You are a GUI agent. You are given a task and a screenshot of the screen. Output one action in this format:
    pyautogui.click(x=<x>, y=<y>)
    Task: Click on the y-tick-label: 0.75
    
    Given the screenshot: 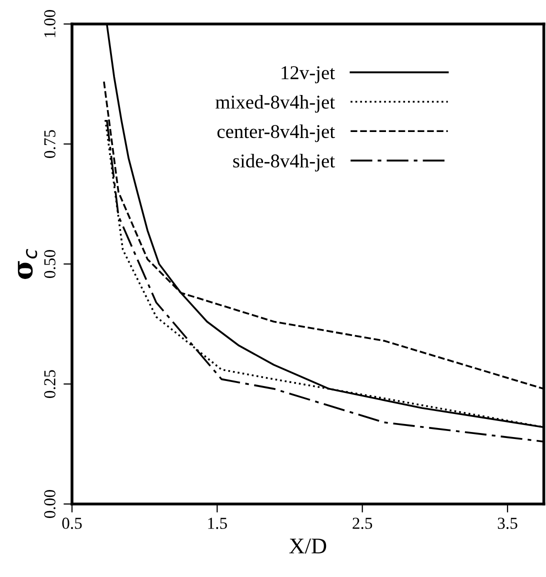 What is the action you would take?
    pyautogui.click(x=50, y=144)
    